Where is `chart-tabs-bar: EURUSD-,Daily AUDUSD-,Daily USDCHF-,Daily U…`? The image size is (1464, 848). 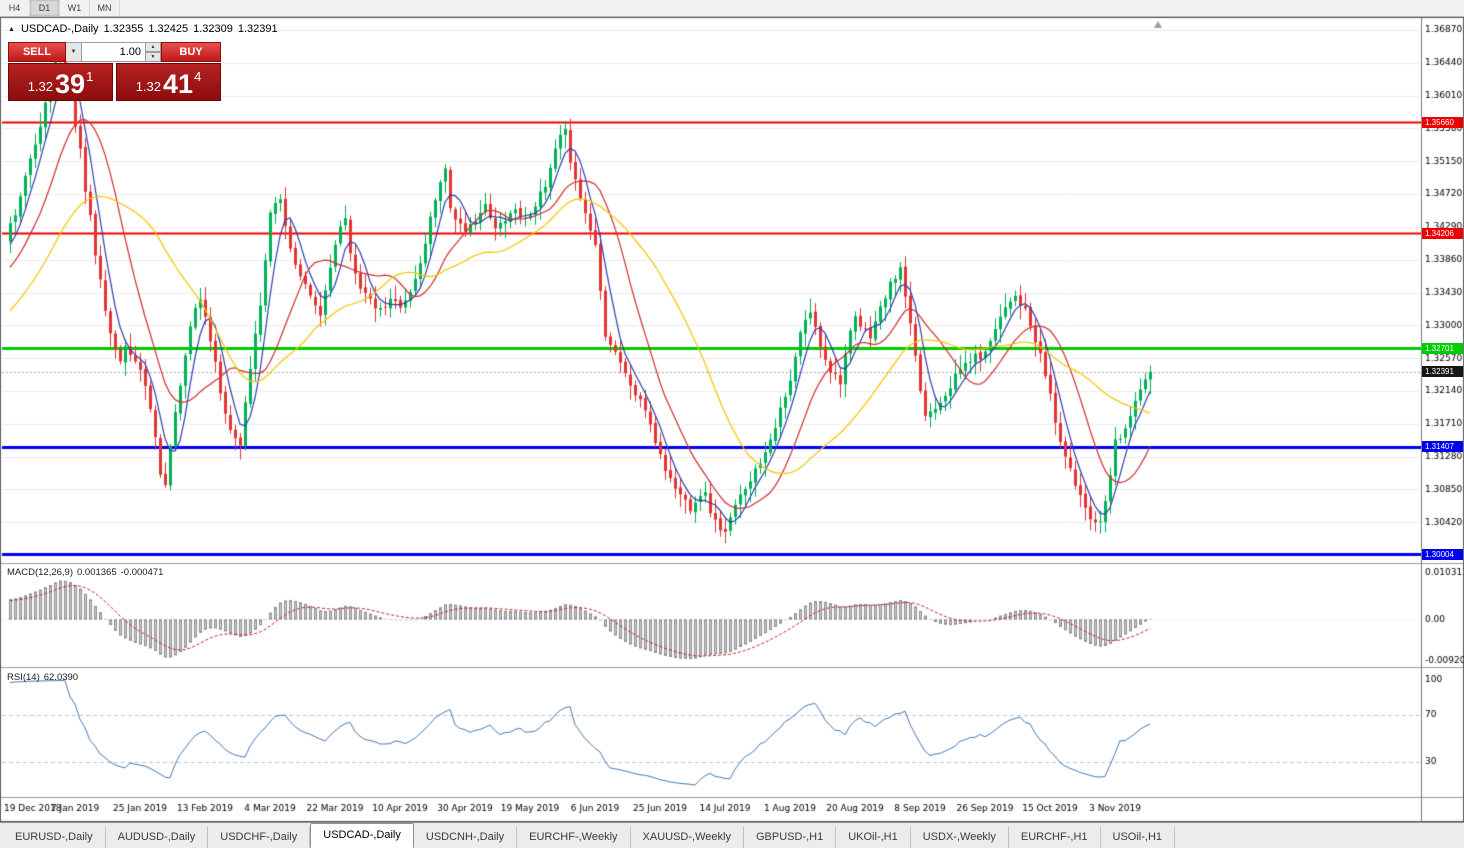
chart-tabs-bar: EURUSD-,Daily AUDUSD-,Daily USDCHF-,Daily U… is located at coordinates (732, 835).